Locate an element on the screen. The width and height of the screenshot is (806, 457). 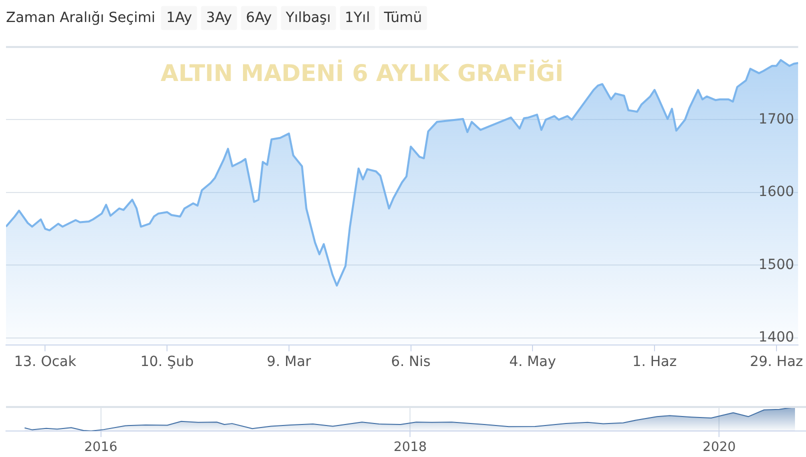
text: 3Ay is located at coordinates (219, 18).